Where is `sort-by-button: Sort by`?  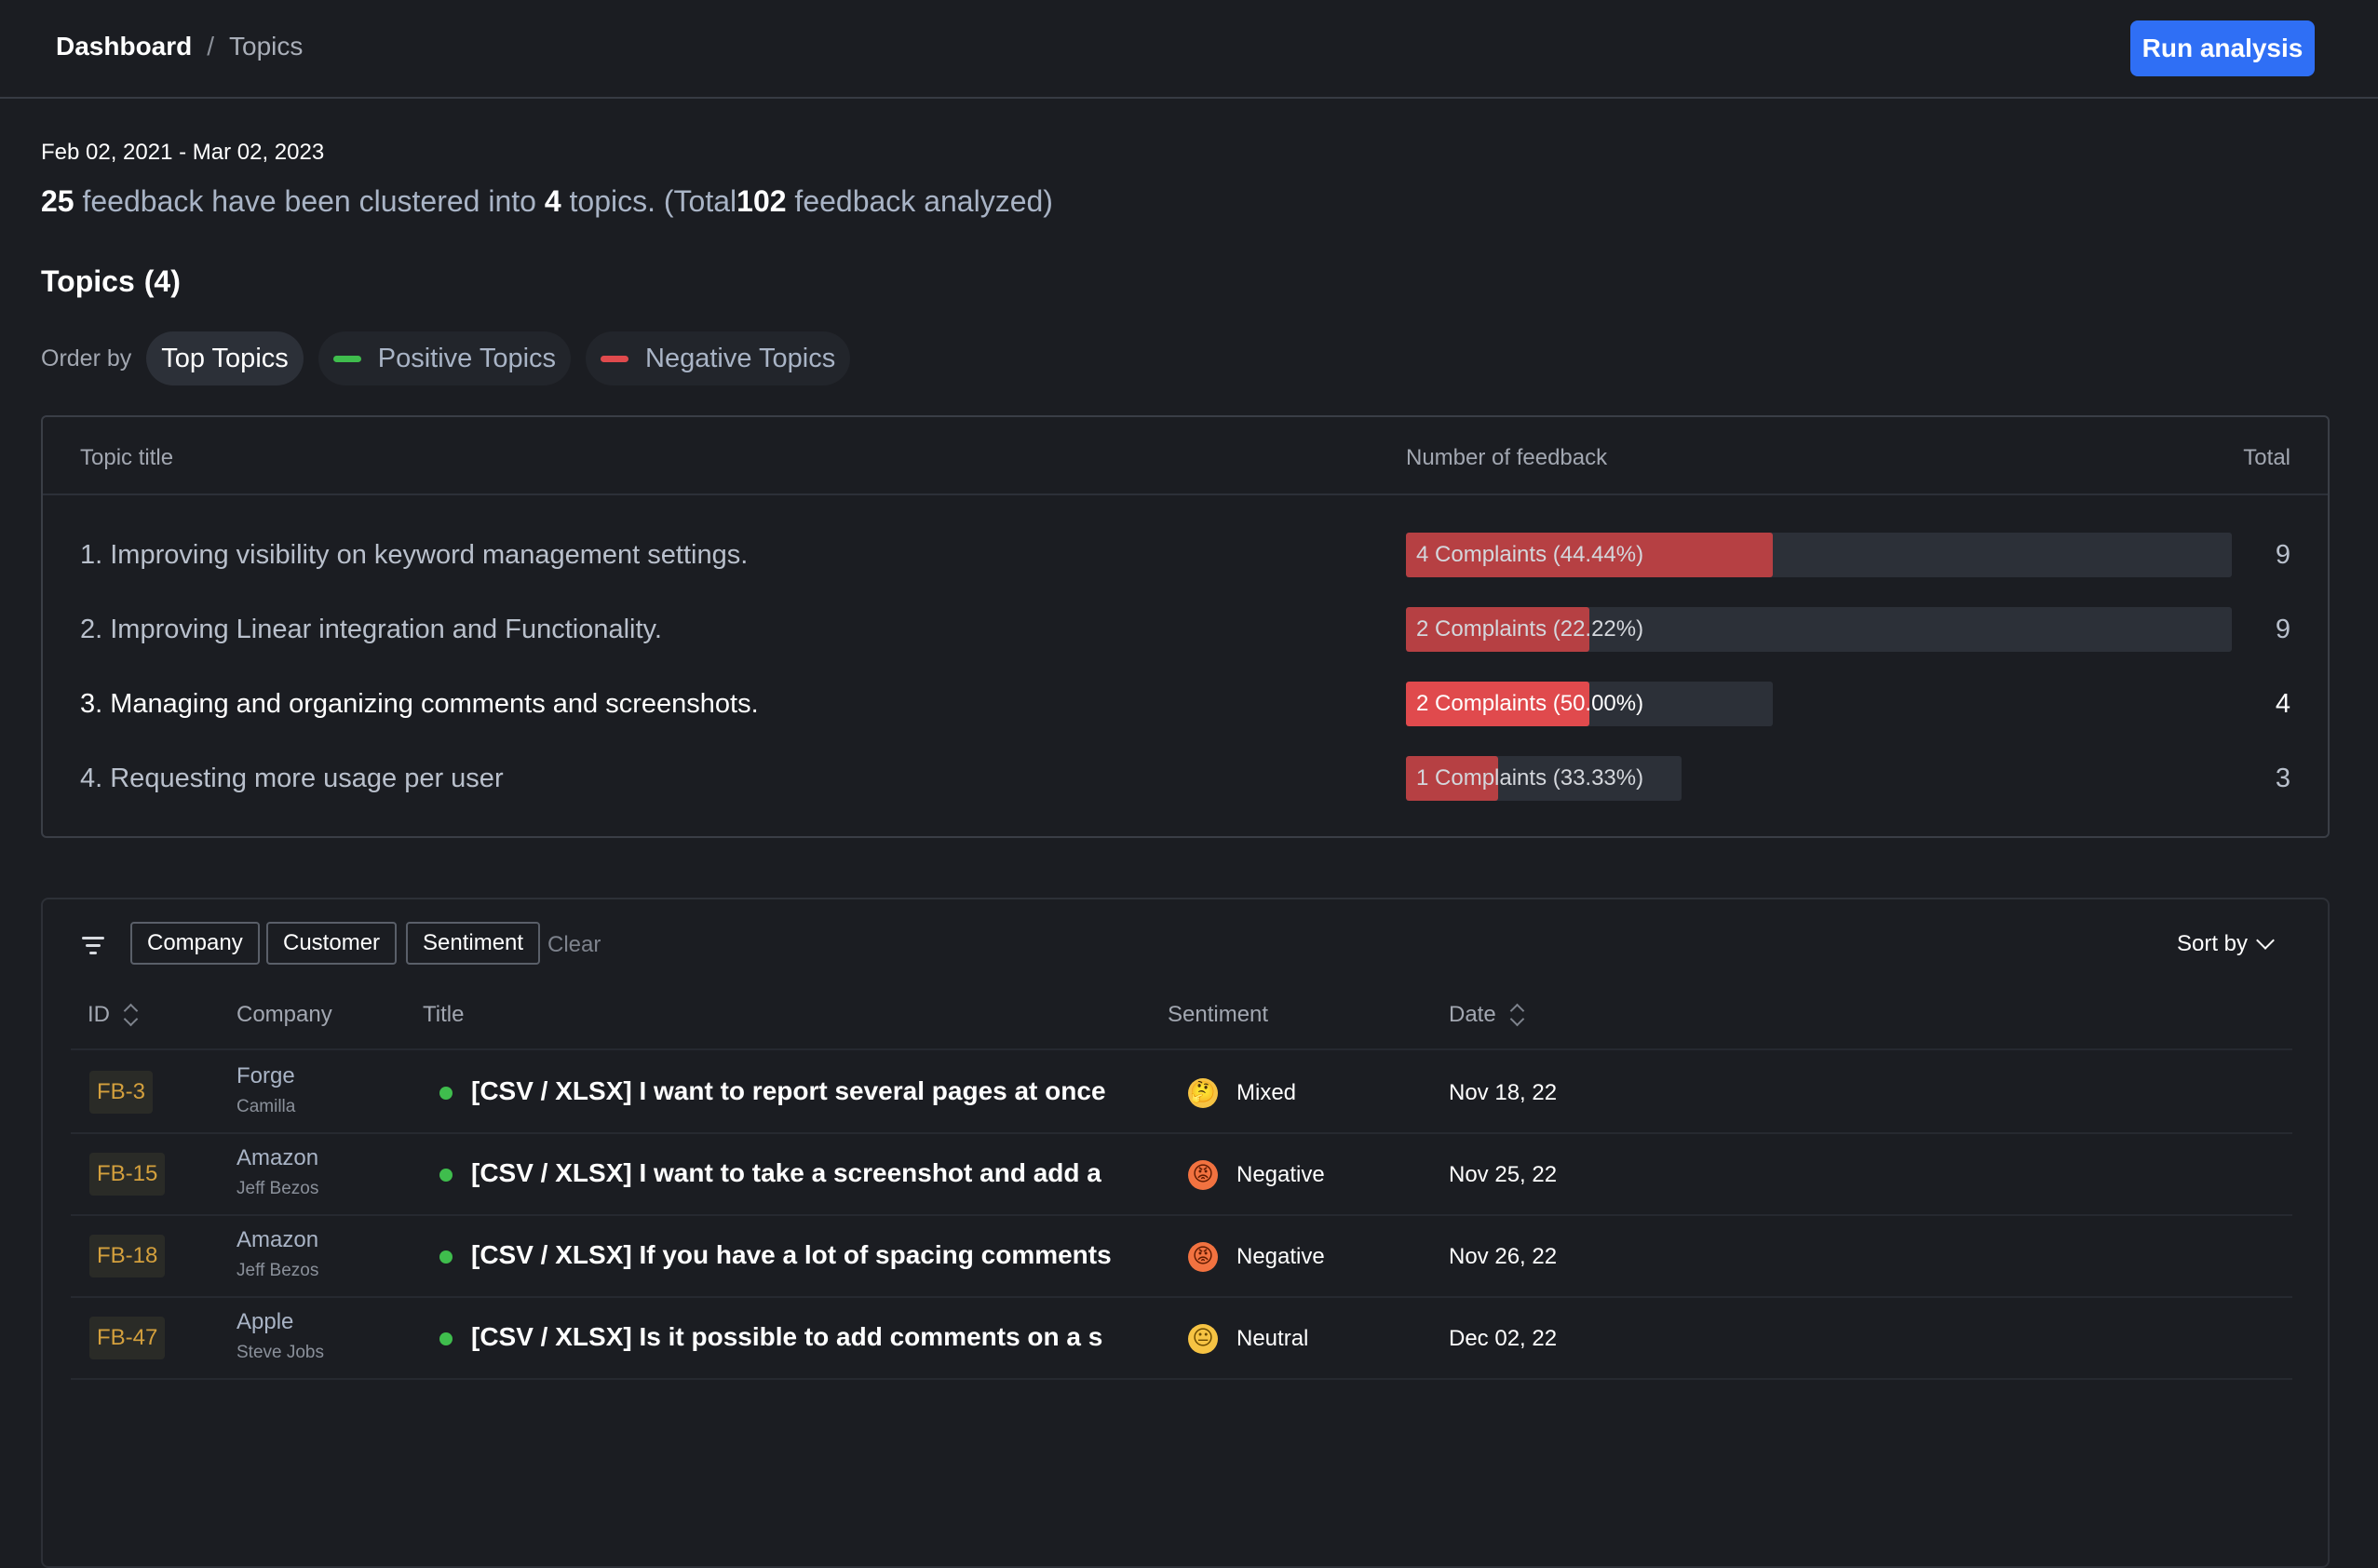 sort-by-button: Sort by is located at coordinates (2226, 944).